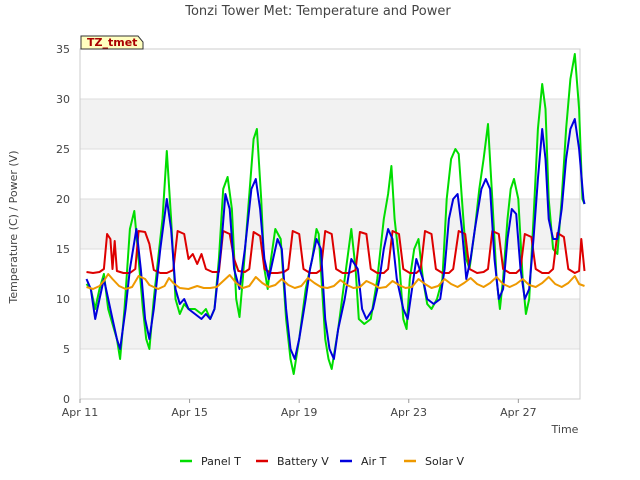  What do you see at coordinates (374, 461) in the screenshot?
I see `legend-air-t-label: Air T` at bounding box center [374, 461].